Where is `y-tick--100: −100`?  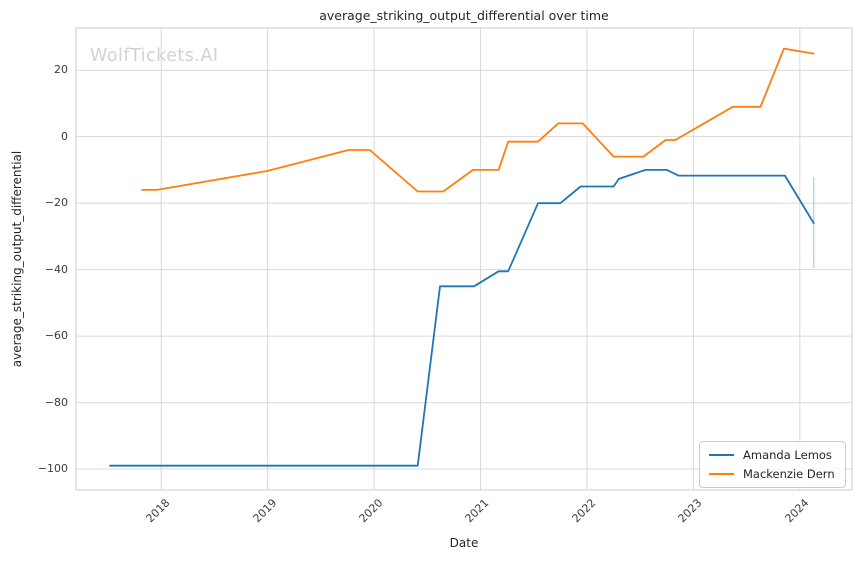 y-tick--100: −100 is located at coordinates (52, 469).